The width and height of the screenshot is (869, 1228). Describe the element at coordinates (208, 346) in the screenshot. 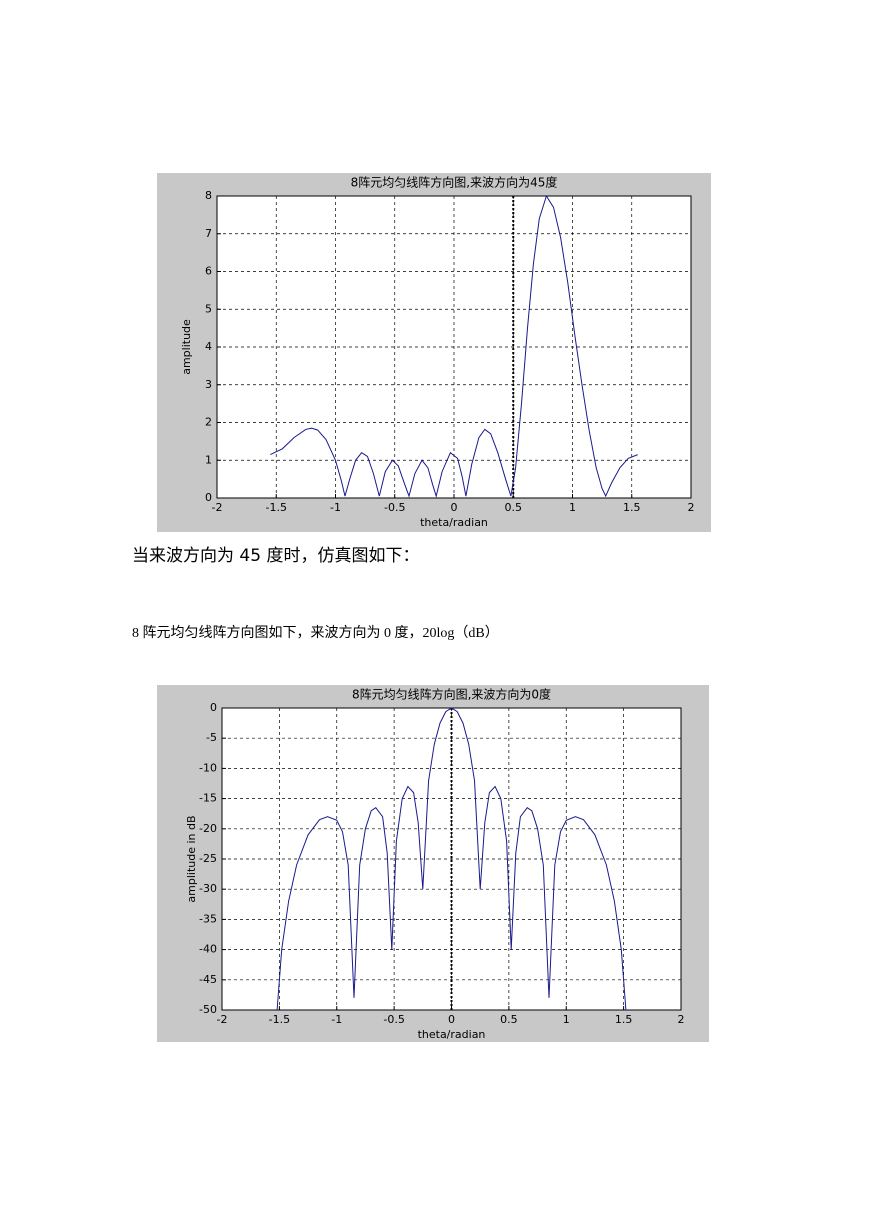

I see `y-tick-label: 4` at that location.